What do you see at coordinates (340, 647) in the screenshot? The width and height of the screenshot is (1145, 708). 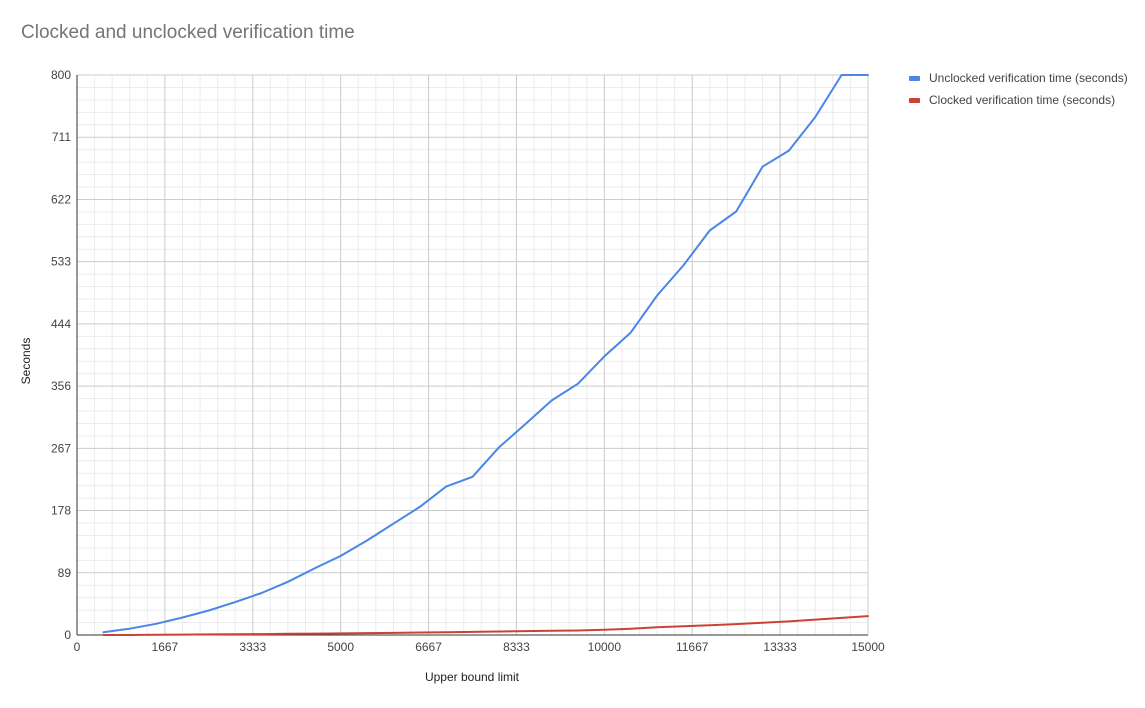 I see `x-tick-label: 5000` at bounding box center [340, 647].